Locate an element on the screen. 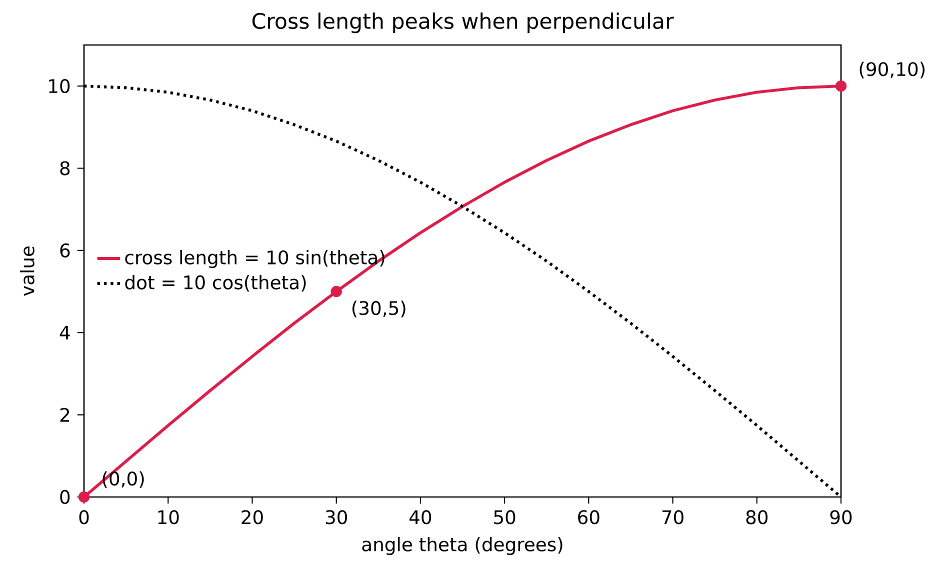  x-tick-label: 70 is located at coordinates (673, 517).